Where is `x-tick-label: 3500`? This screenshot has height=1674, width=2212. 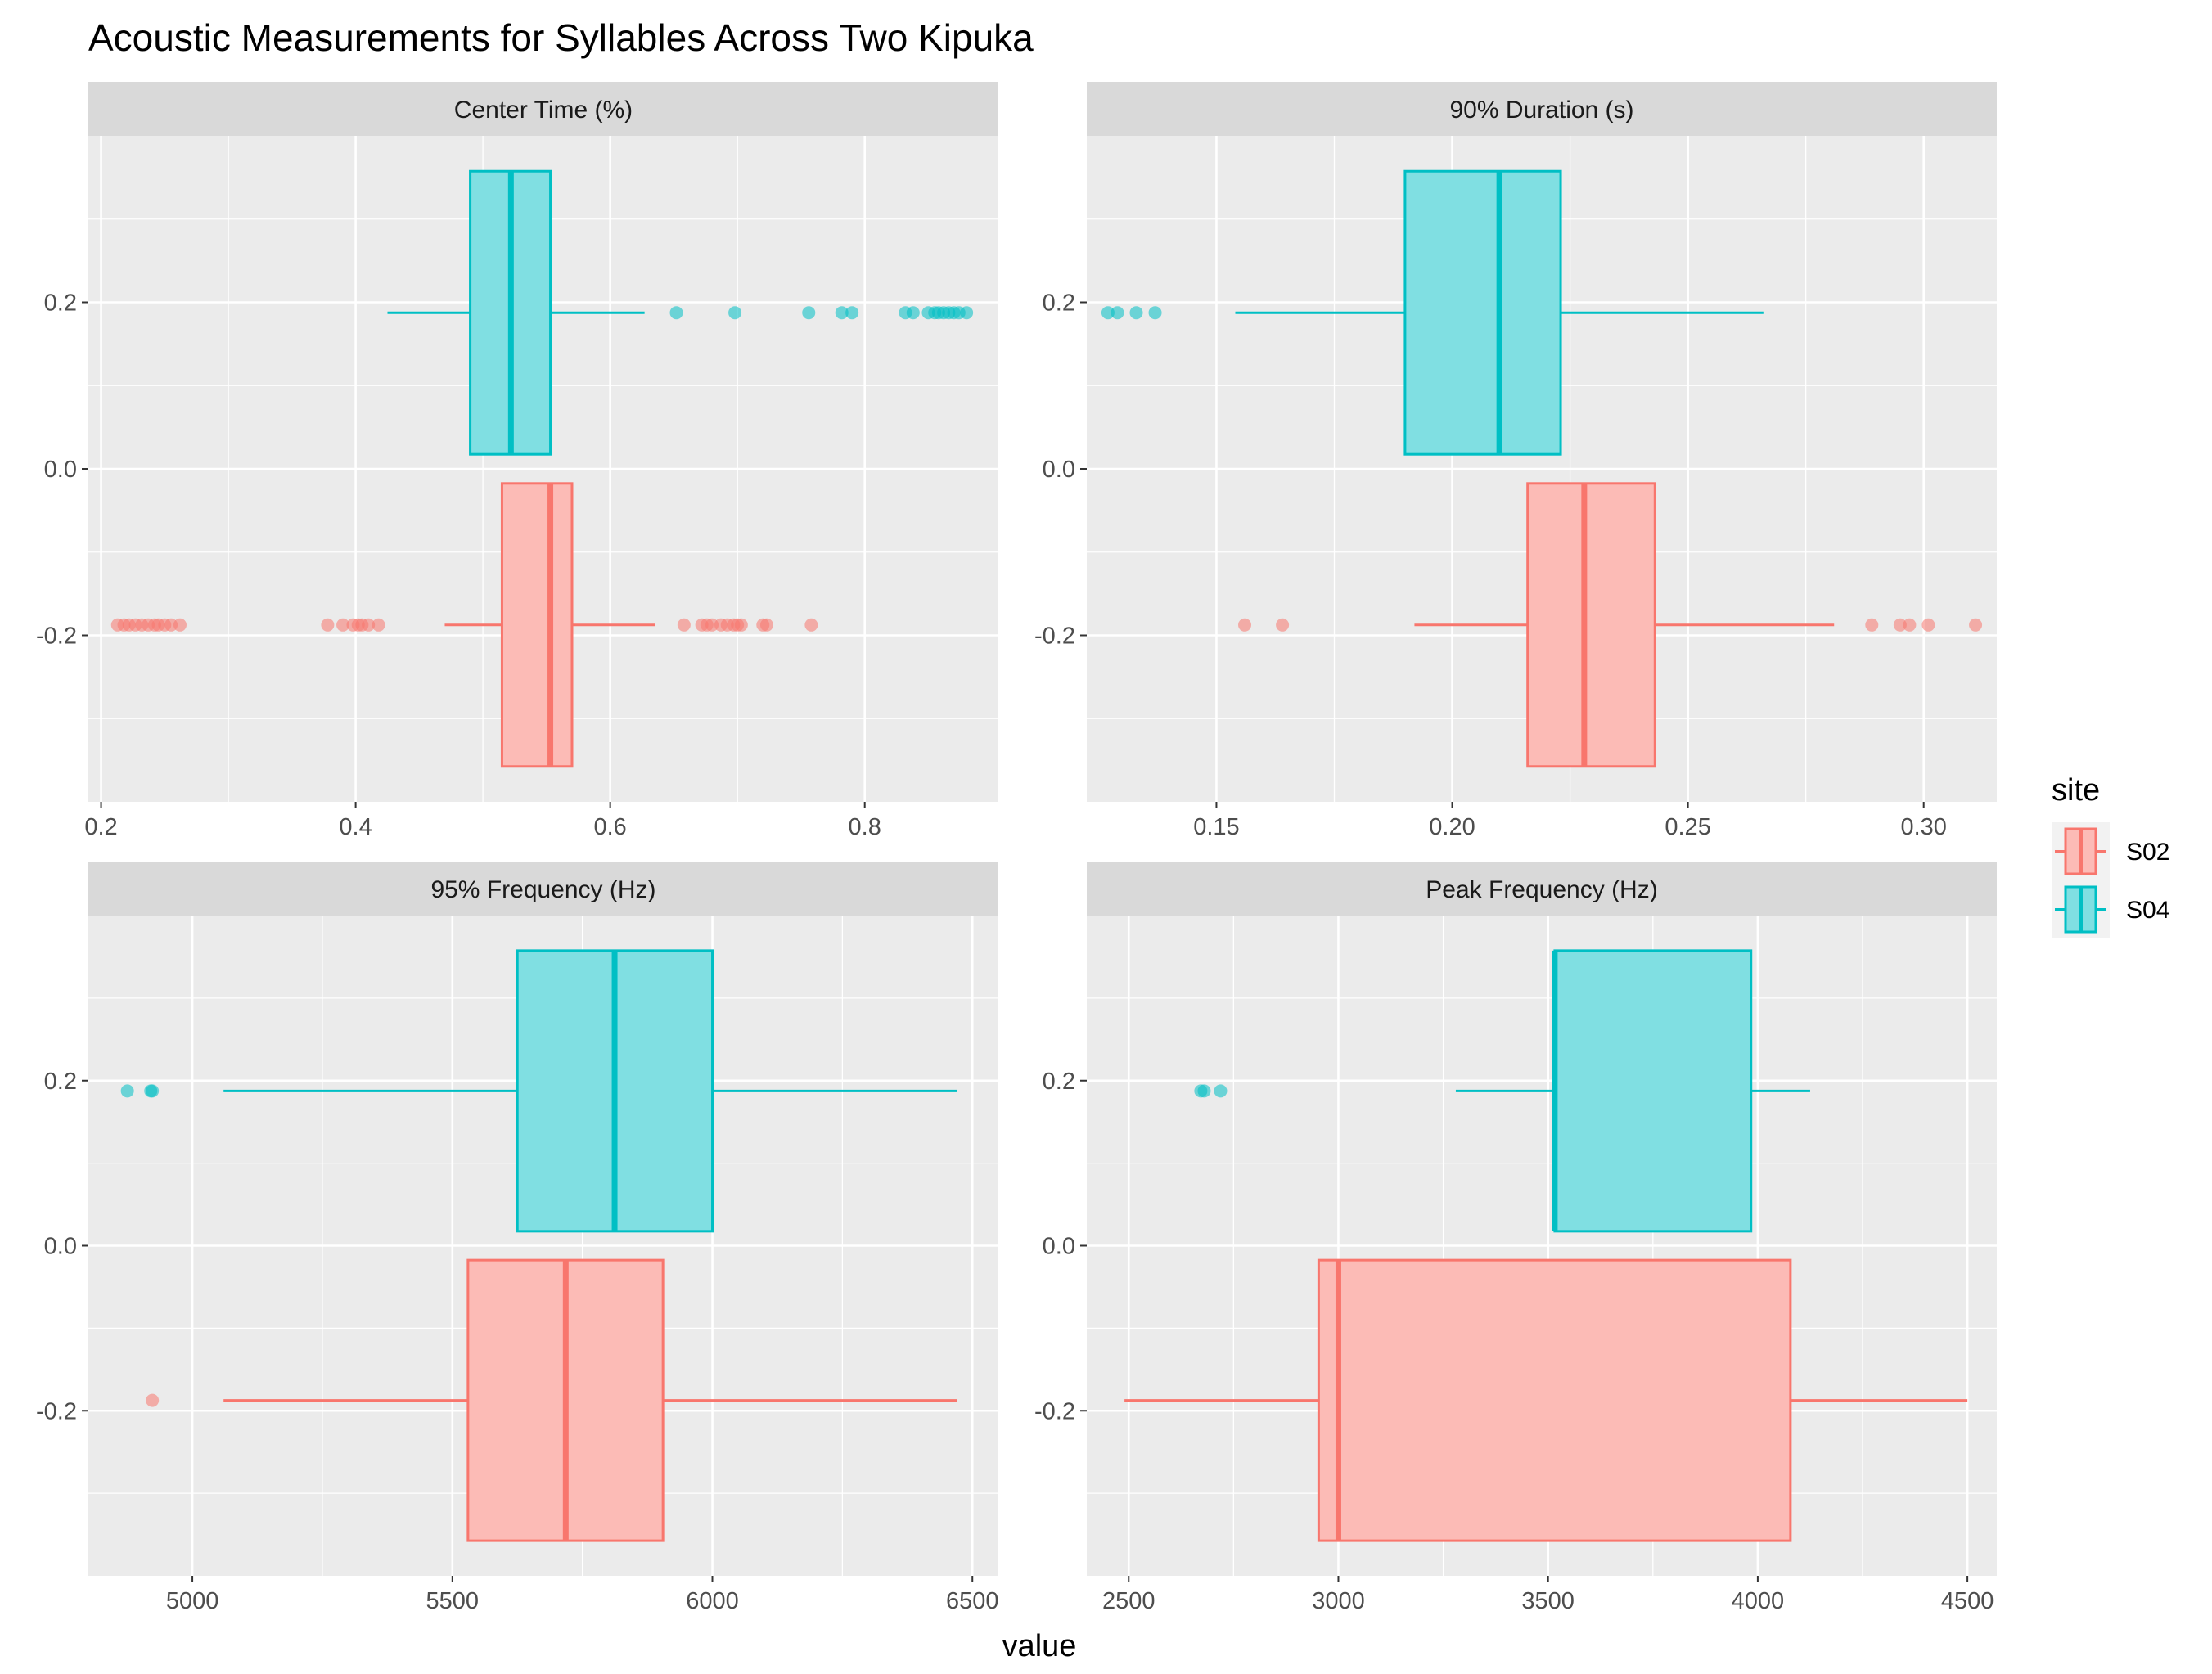 x-tick-label: 3500 is located at coordinates (1548, 1601).